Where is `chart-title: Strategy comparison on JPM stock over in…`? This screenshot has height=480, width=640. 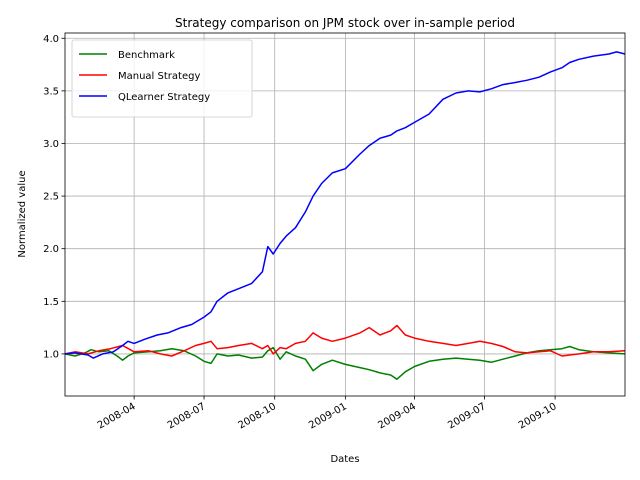 chart-title: Strategy comparison on JPM stock over in… is located at coordinates (345, 23).